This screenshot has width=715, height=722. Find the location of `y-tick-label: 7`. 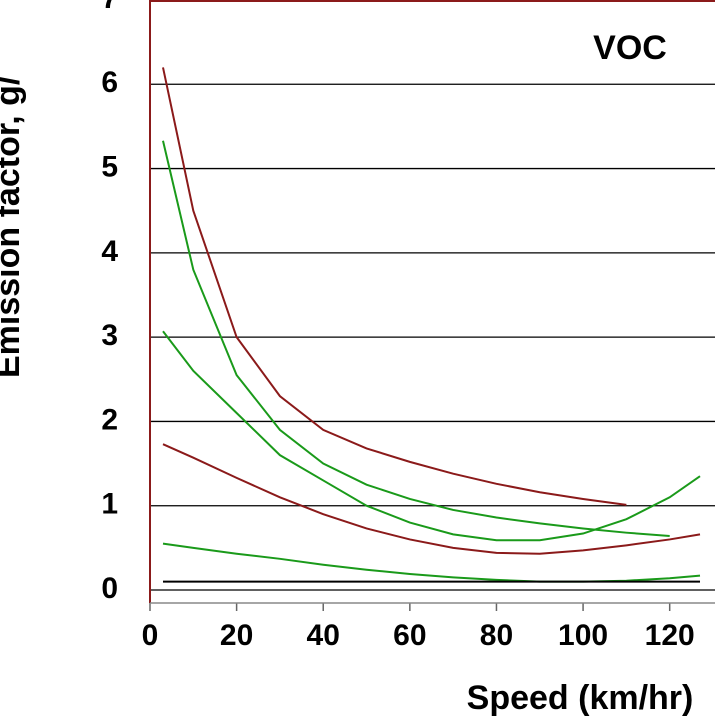

y-tick-label: 7 is located at coordinates (109, 7).